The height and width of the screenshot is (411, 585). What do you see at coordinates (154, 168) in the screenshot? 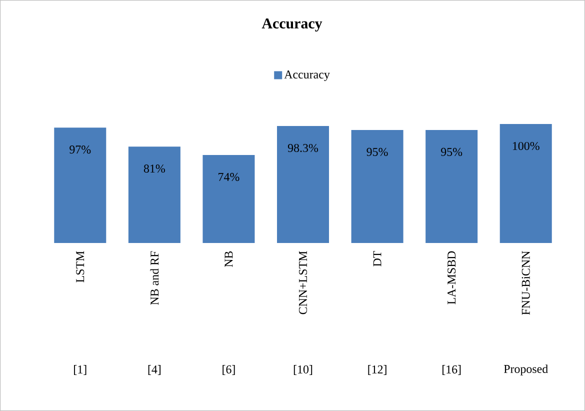
I see `data-label: 81%` at bounding box center [154, 168].